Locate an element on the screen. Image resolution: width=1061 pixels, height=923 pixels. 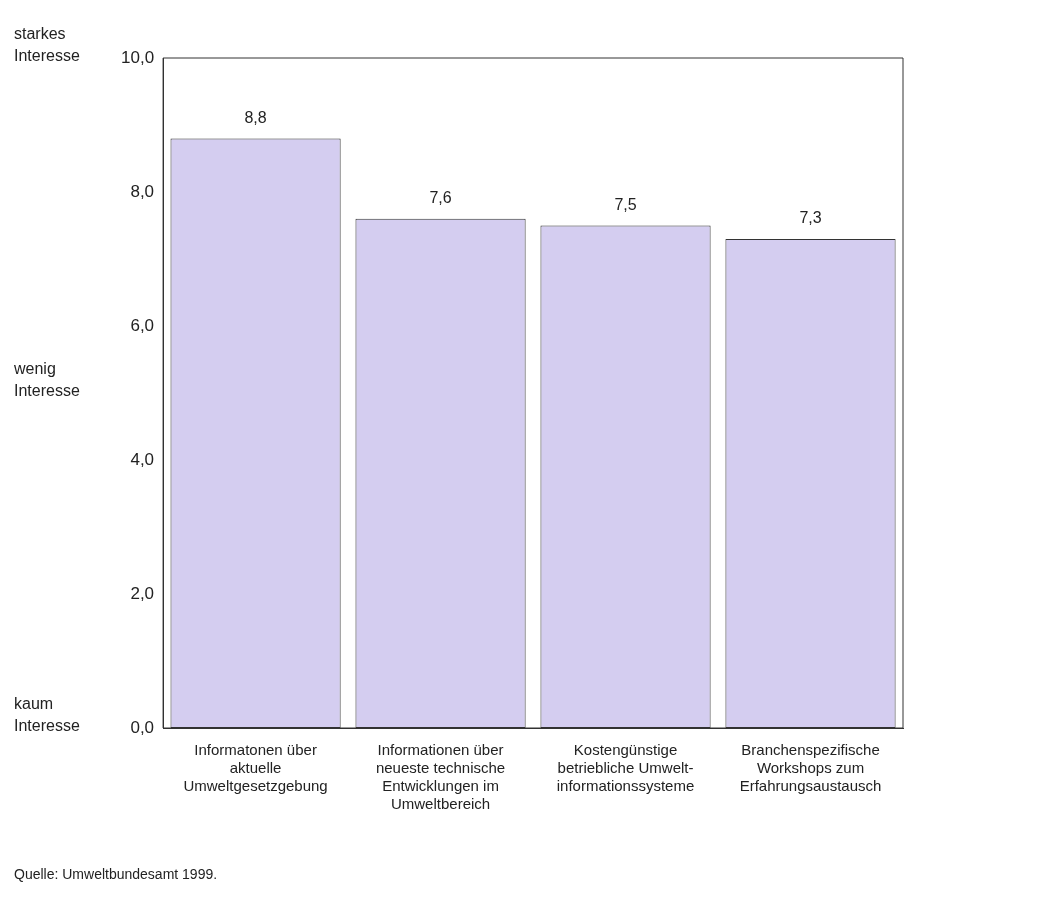
y-tick-label: 0,0 is located at coordinates (142, 727).